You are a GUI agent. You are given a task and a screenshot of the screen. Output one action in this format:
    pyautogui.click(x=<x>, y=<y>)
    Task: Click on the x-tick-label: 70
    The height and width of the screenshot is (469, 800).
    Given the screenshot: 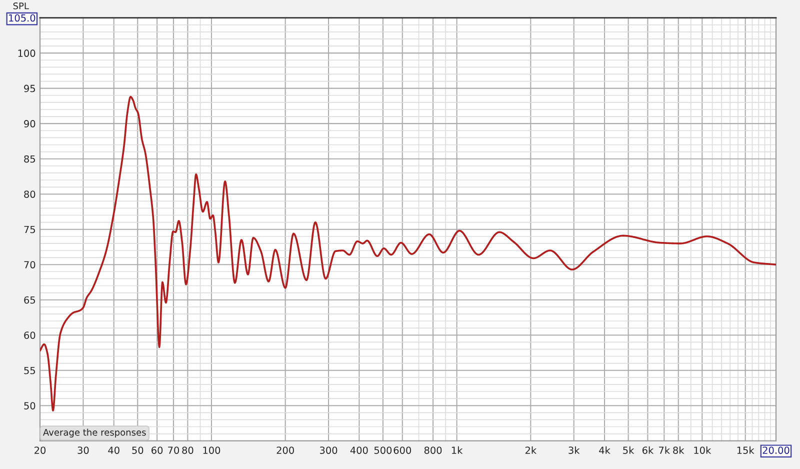 What is the action you would take?
    pyautogui.click(x=174, y=450)
    